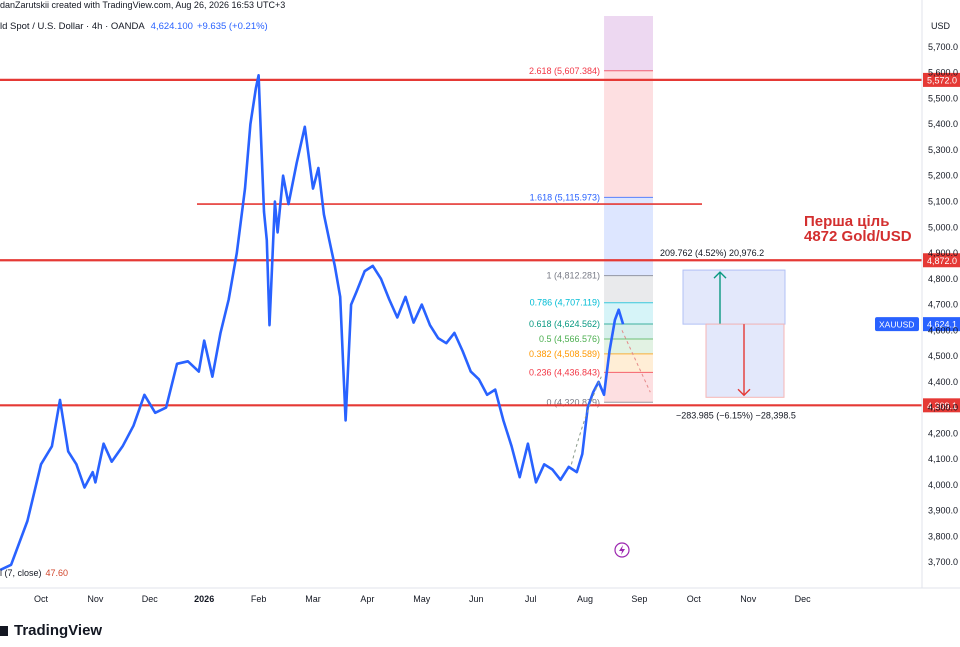  I want to click on level-price-tag-text: 5,572.0, so click(942, 80).